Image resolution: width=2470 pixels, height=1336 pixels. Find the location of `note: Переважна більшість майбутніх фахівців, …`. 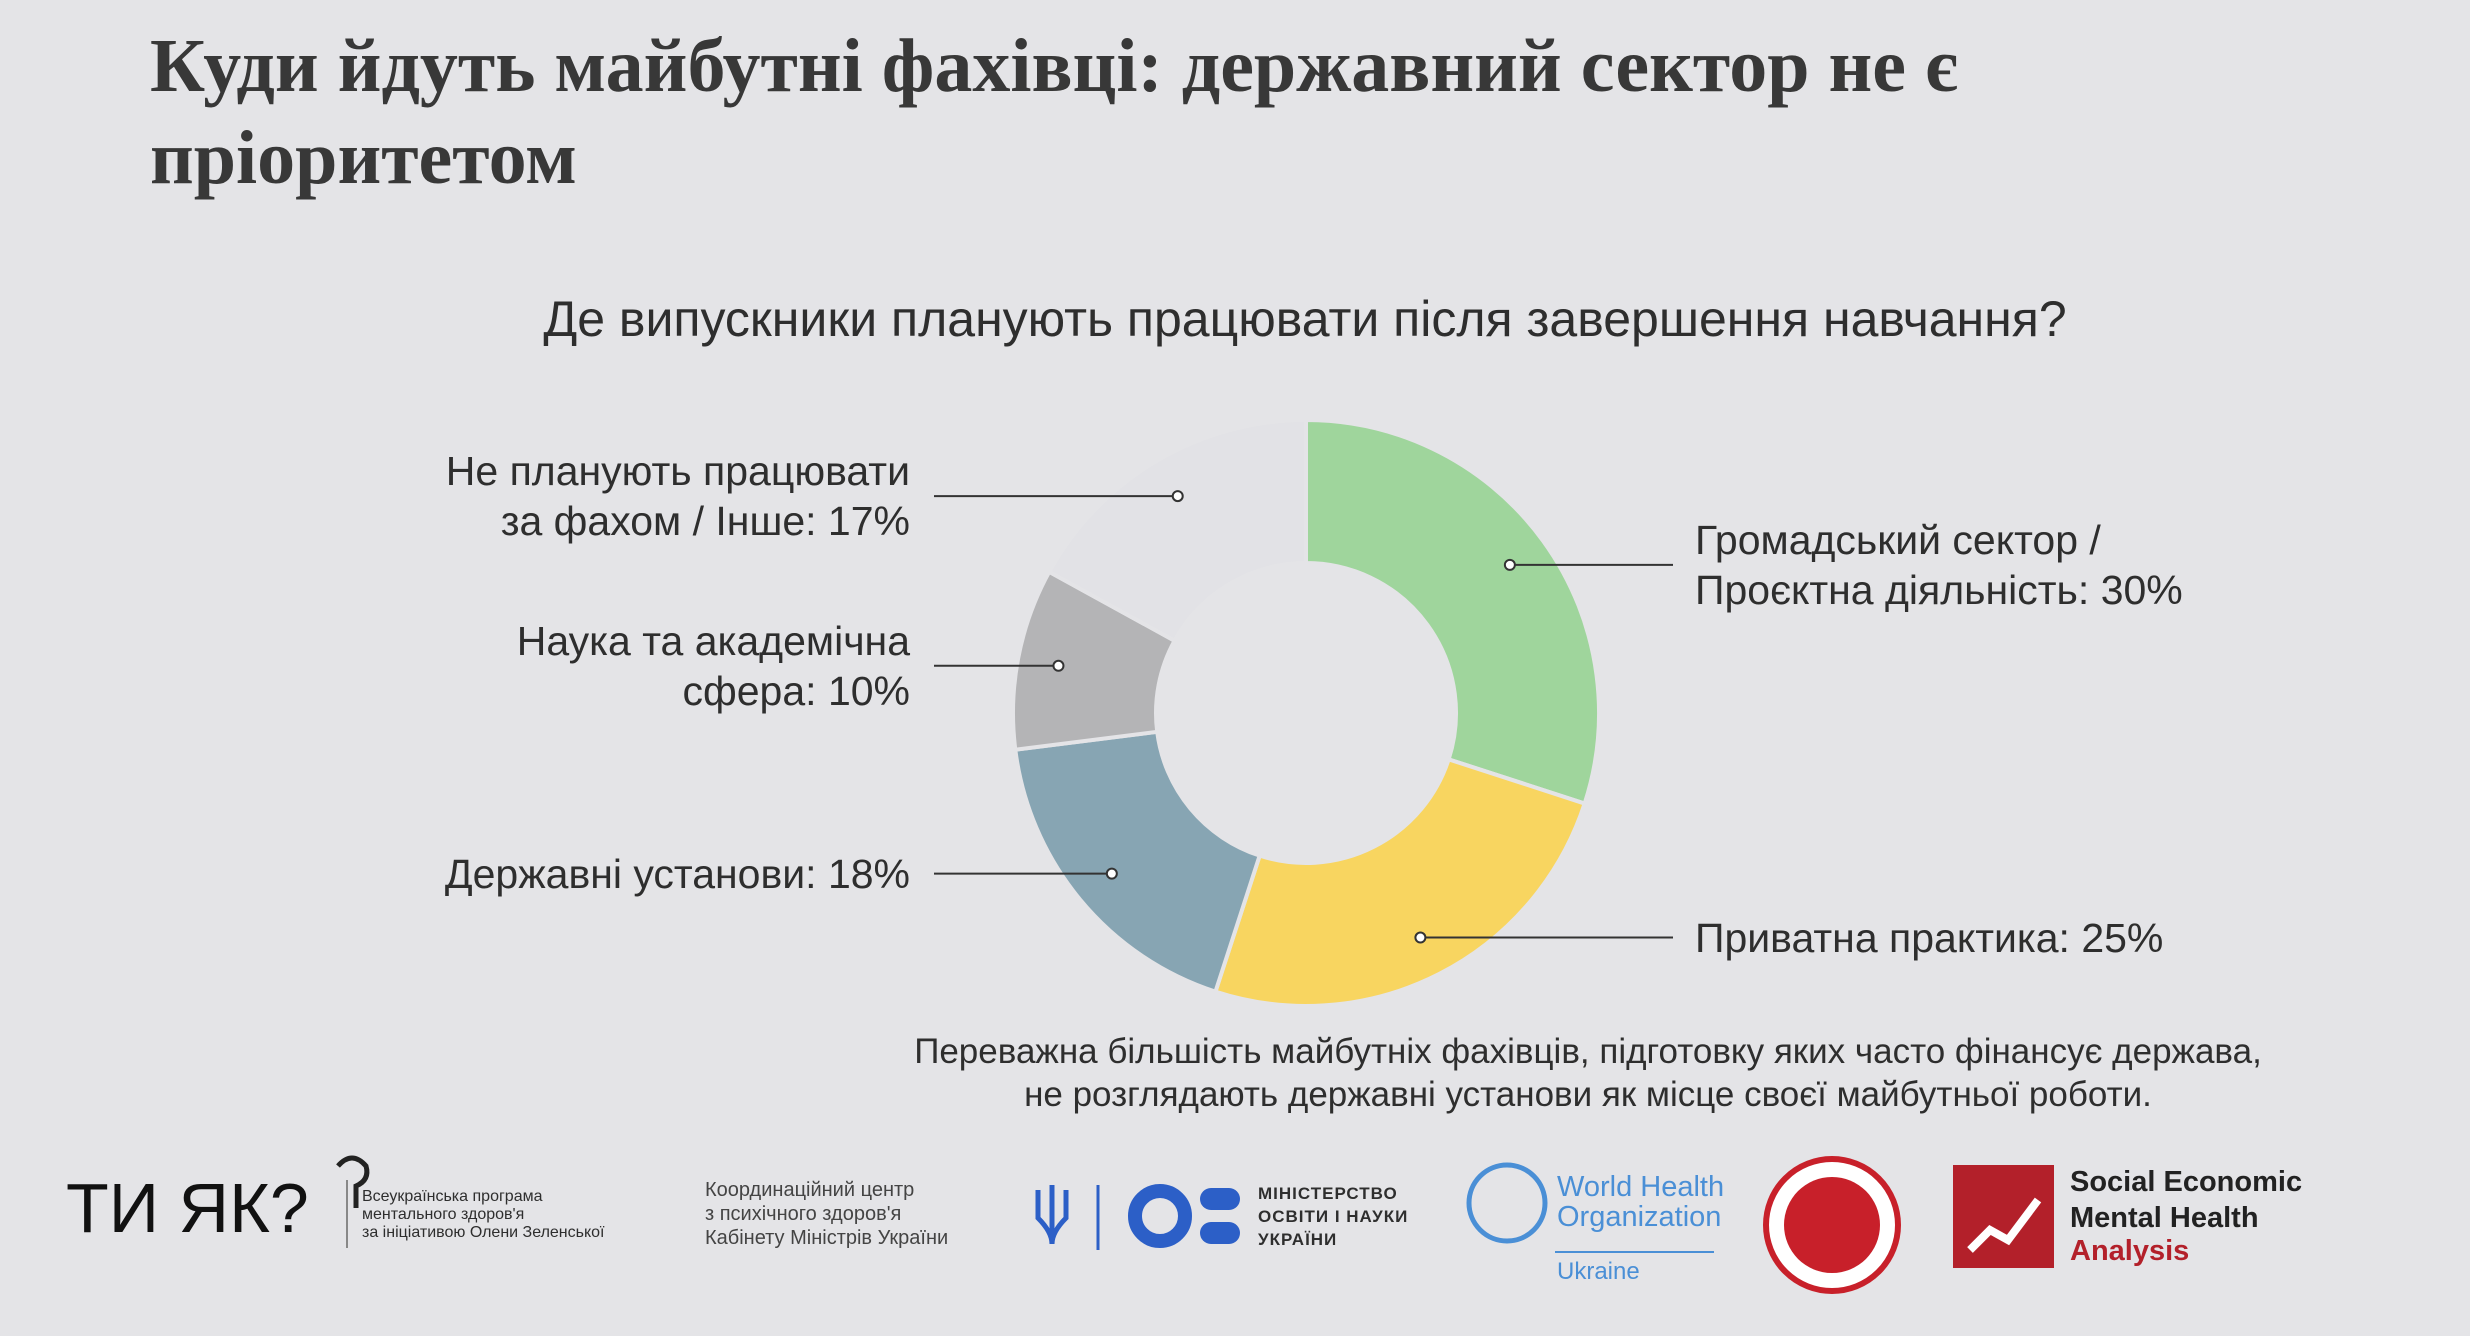

note: Переважна більшість майбутніх фахівців, … is located at coordinates (1588, 1073).